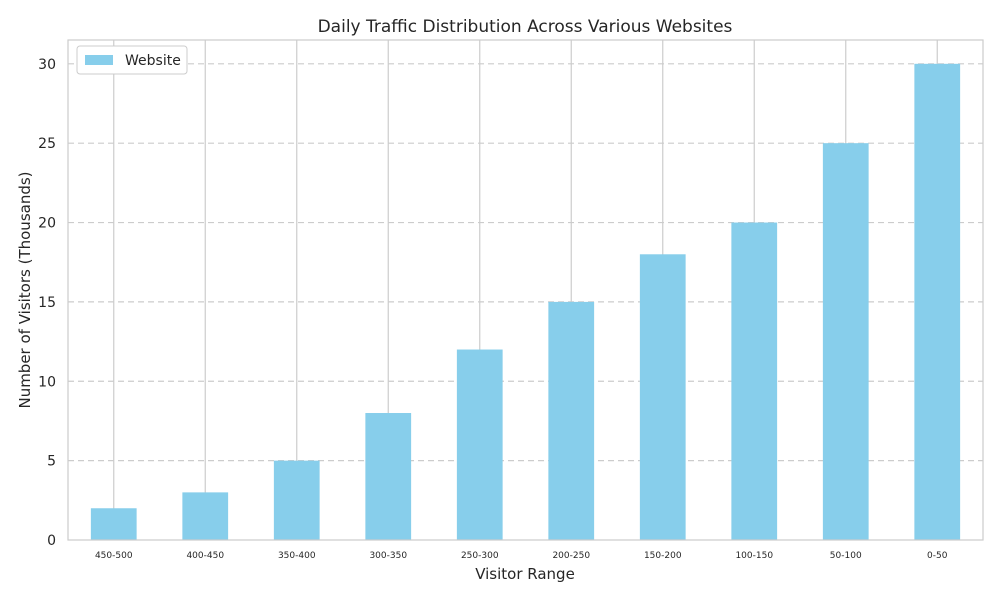 This screenshot has height=600, width=1000. I want to click on x-axis-label: Visitor Range, so click(525, 574).